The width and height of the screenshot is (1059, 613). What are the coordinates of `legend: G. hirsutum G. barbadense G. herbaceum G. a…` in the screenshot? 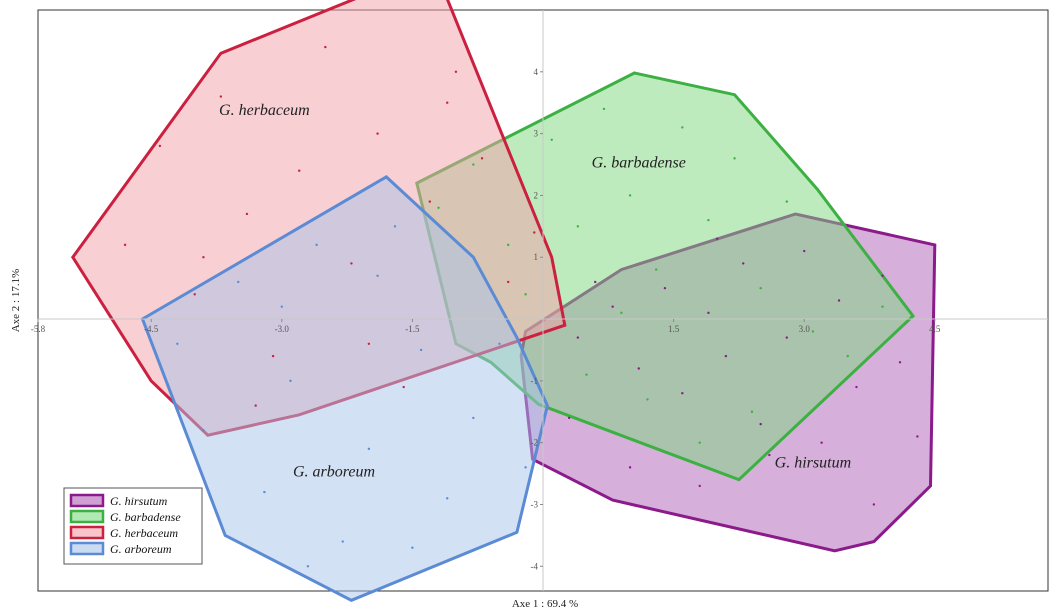 It's located at (133, 526).